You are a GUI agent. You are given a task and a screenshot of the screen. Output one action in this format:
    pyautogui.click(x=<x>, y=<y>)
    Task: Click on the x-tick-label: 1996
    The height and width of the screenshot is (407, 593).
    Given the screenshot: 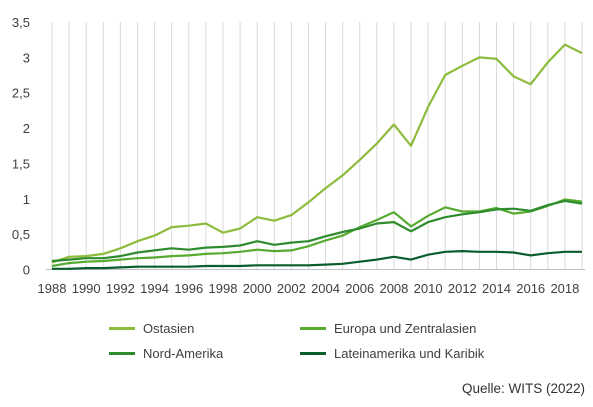 What is the action you would take?
    pyautogui.click(x=188, y=288)
    